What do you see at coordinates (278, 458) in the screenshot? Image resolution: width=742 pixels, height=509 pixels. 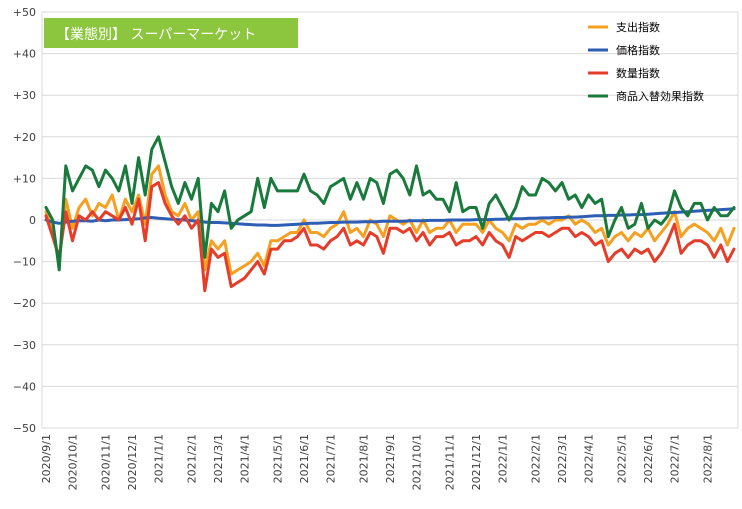 I see `x-tick-label: 2021/5/1` at bounding box center [278, 458].